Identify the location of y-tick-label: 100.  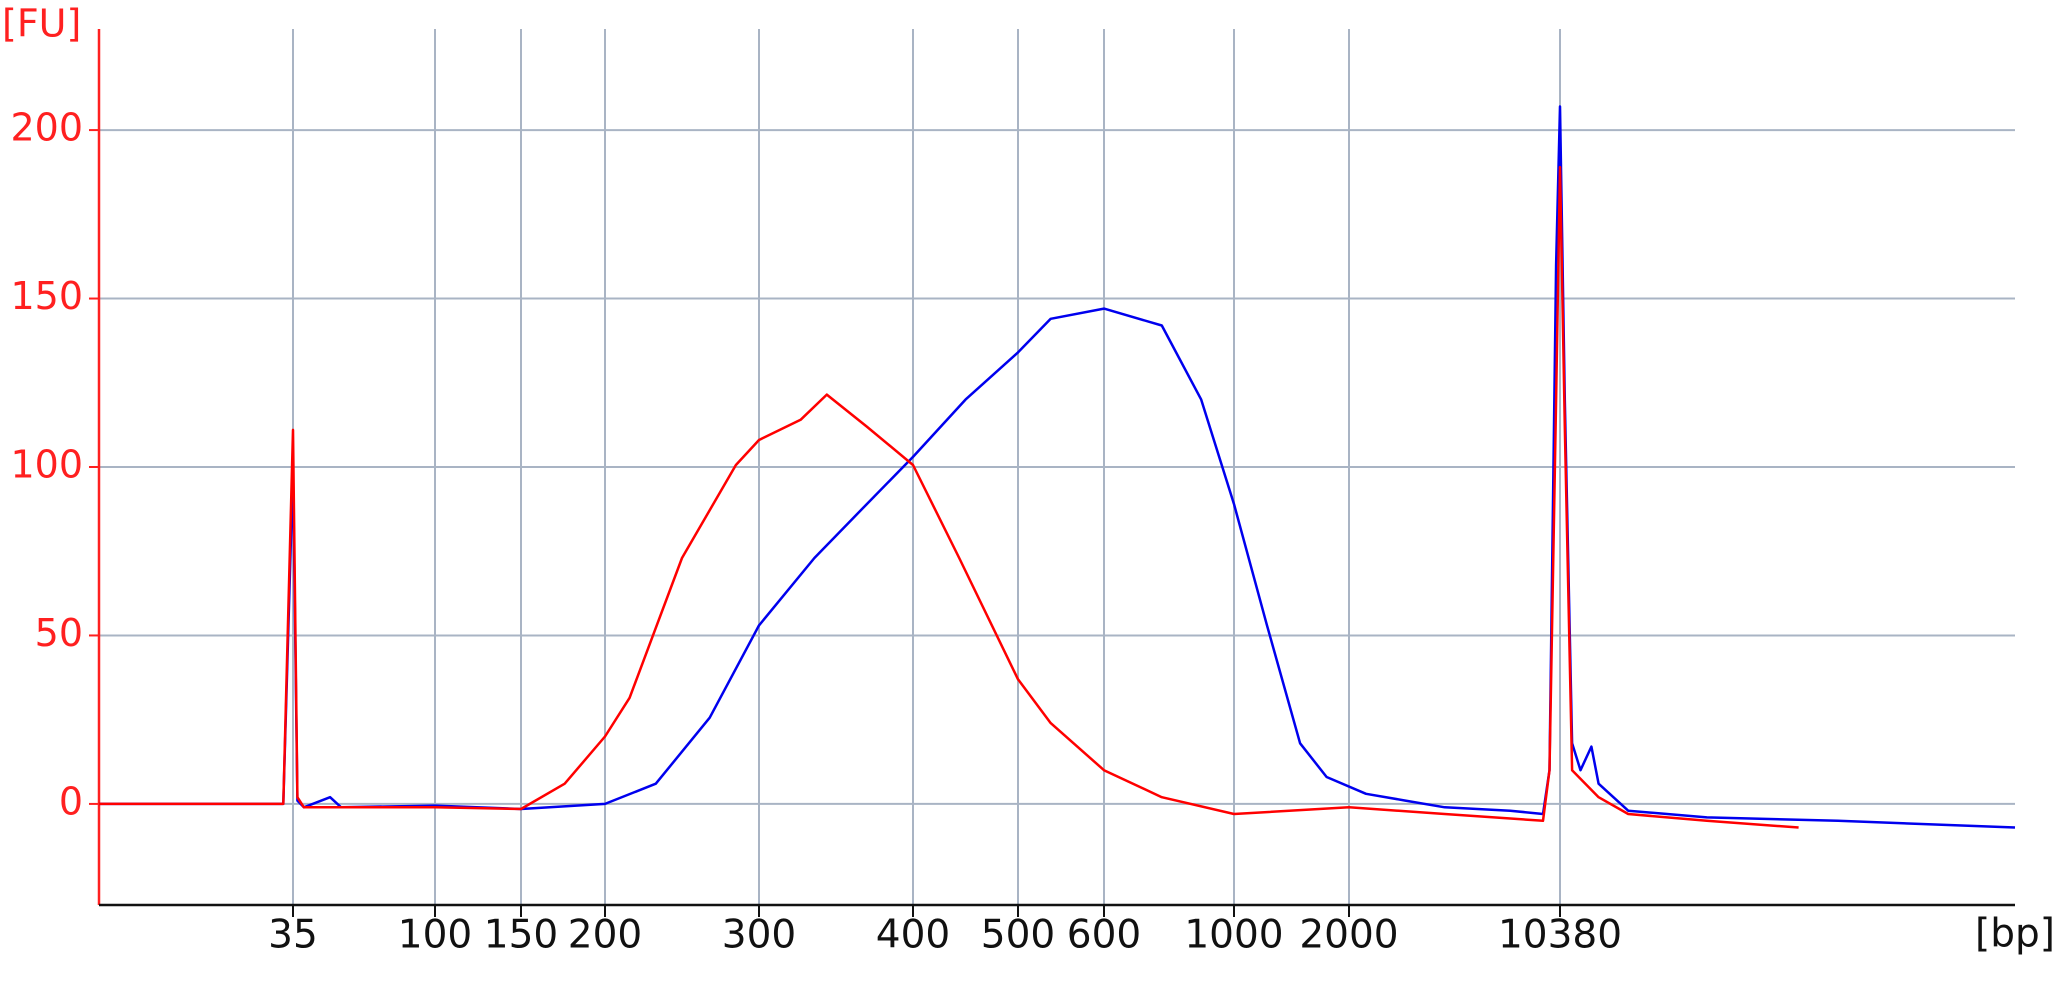
(46, 465).